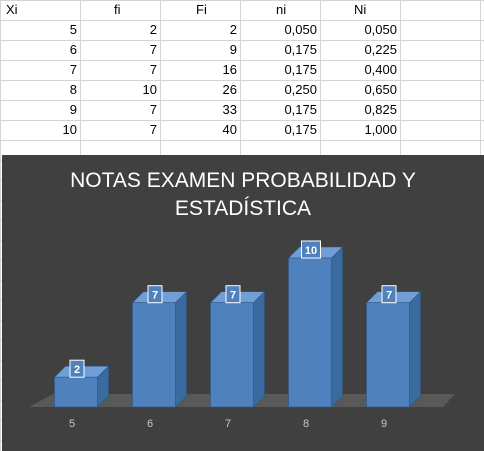 The height and width of the screenshot is (451, 484). What do you see at coordinates (300, 29) in the screenshot?
I see `cell-ni: 0,050` at bounding box center [300, 29].